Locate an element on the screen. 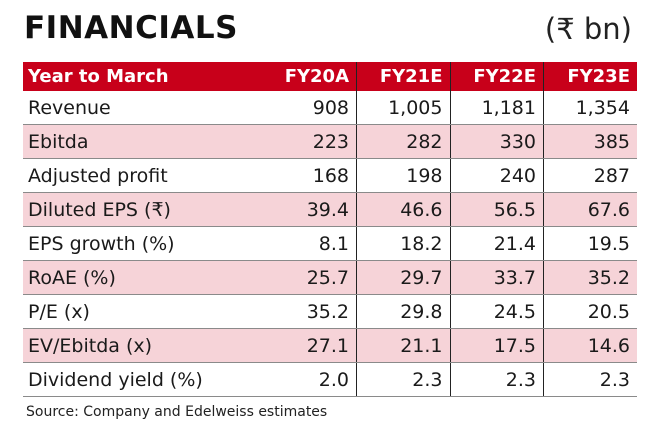 The width and height of the screenshot is (660, 440). table-row: Revenue 908 1,005 1,181 1,354 is located at coordinates (330, 108).